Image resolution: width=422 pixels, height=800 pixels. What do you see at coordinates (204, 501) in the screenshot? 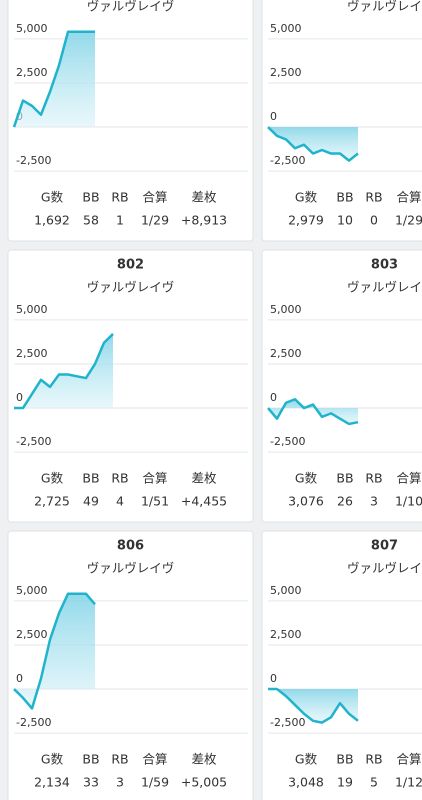
I see `stat-value: +4,455` at bounding box center [204, 501].